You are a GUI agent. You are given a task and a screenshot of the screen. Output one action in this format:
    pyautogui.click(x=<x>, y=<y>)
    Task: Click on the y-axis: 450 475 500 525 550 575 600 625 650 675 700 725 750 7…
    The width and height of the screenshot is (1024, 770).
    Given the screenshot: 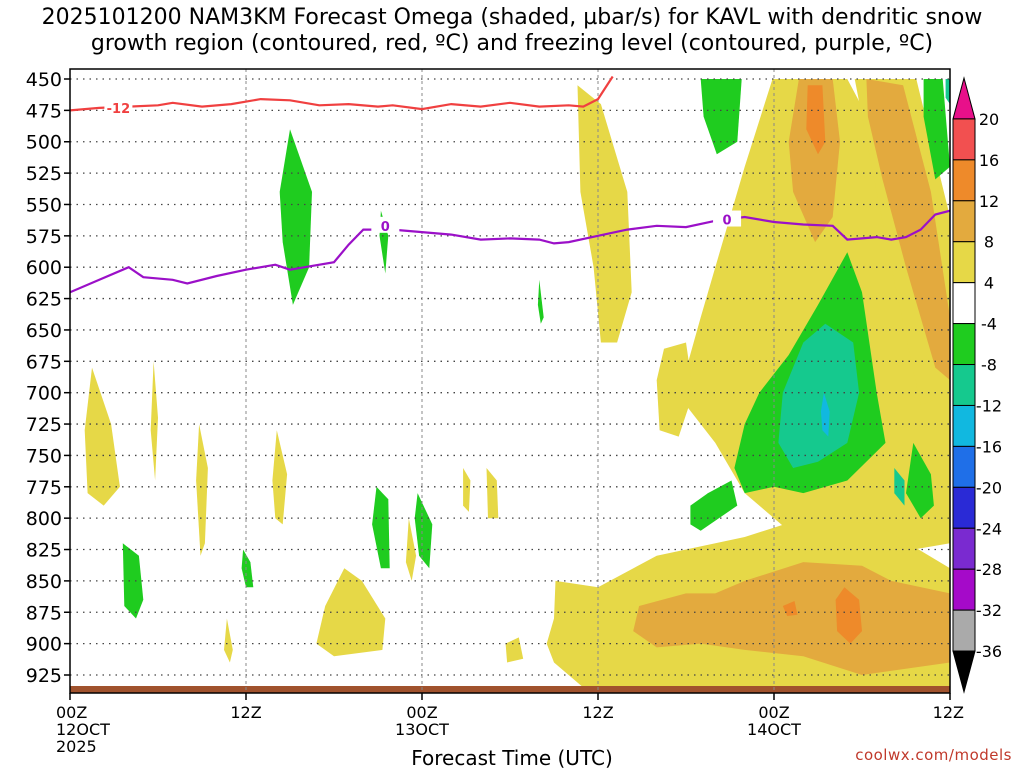 What is the action you would take?
    pyautogui.click(x=48, y=378)
    